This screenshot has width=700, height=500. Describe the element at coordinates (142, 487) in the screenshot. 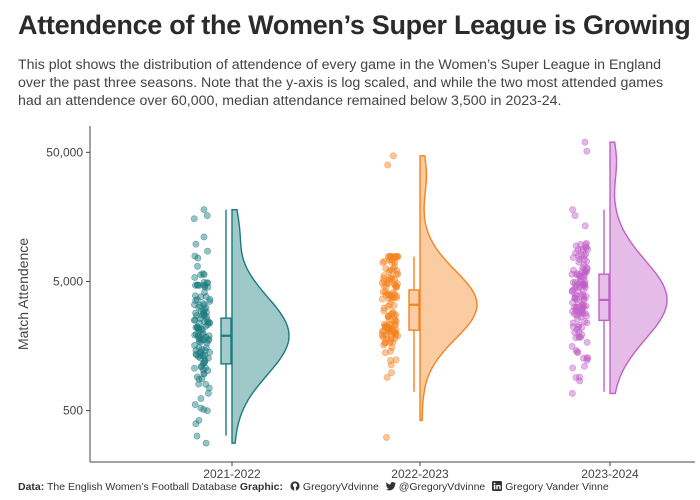

I see `caption-data-source: The English Women’s Football Database` at that location.